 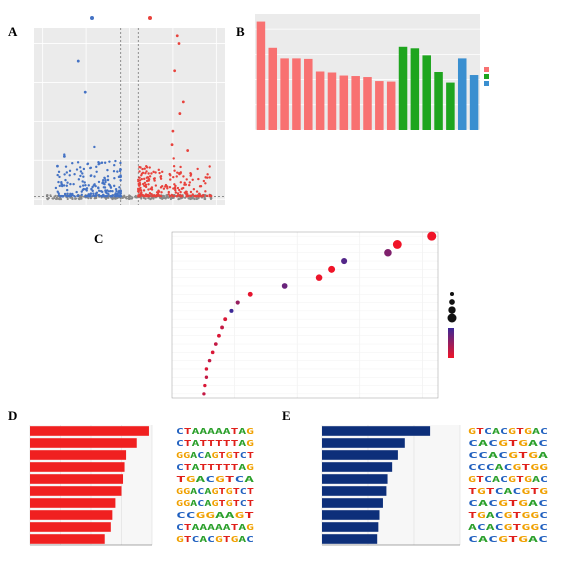 What do you see at coordinates (314, 315) in the screenshot?
I see `kegg-bubble-chart` at bounding box center [314, 315].